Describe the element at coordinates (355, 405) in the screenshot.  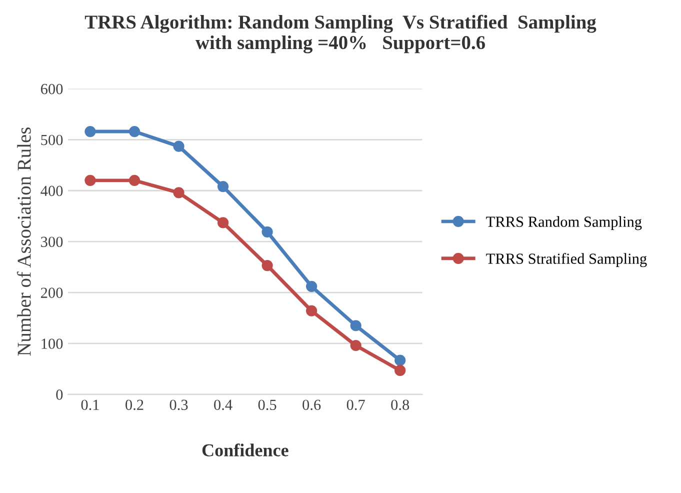
I see `x-tick-label: 0.7` at that location.